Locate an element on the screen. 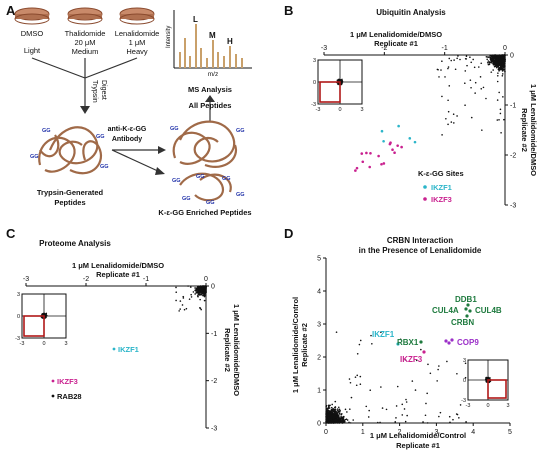  gg-tag-6: GG is located at coordinates (240, 131).